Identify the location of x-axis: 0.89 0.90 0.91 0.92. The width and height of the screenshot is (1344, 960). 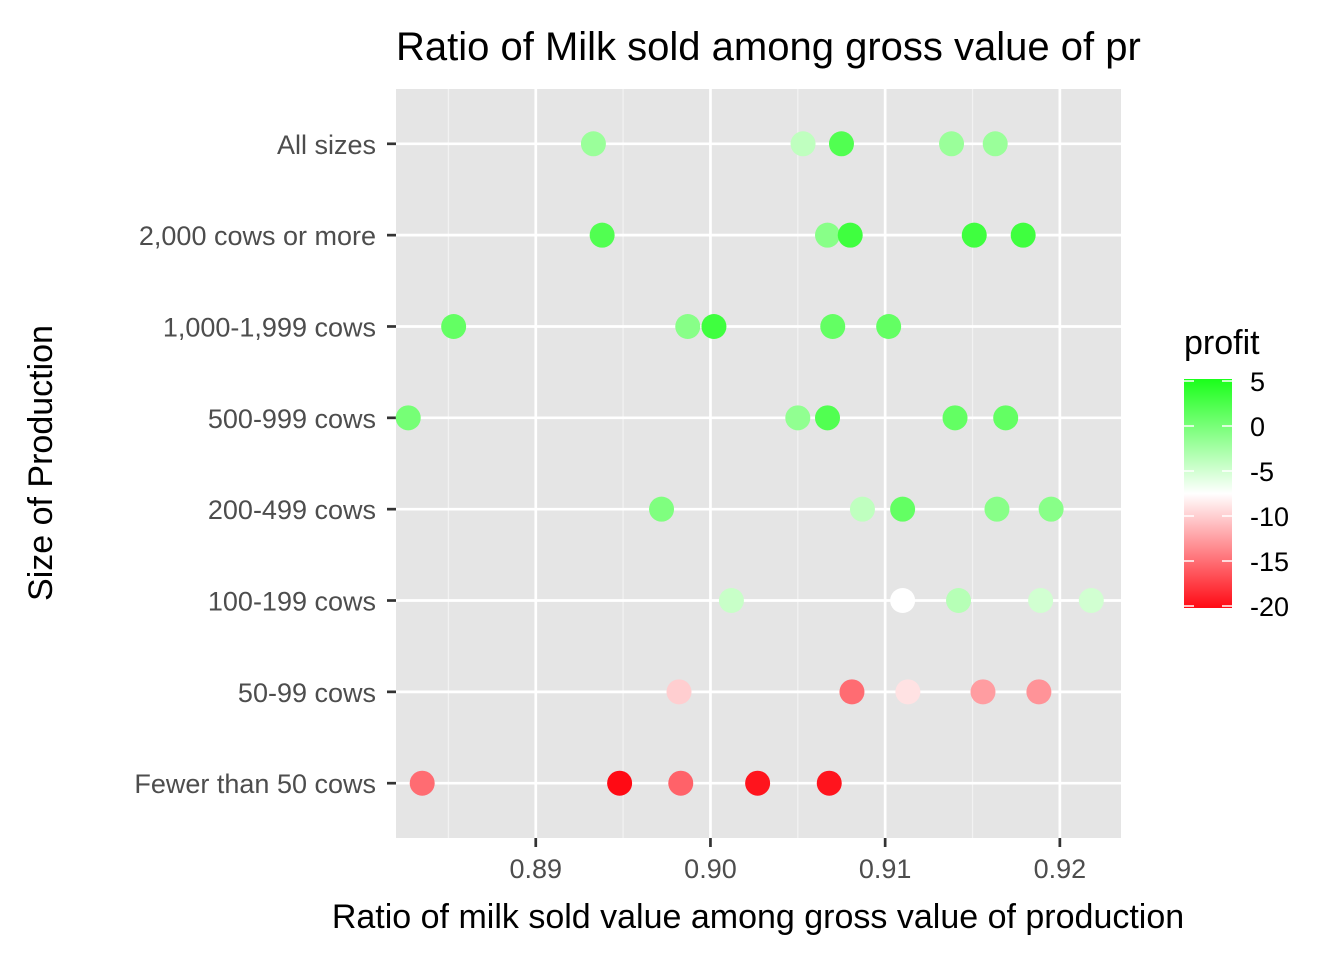
(797, 861).